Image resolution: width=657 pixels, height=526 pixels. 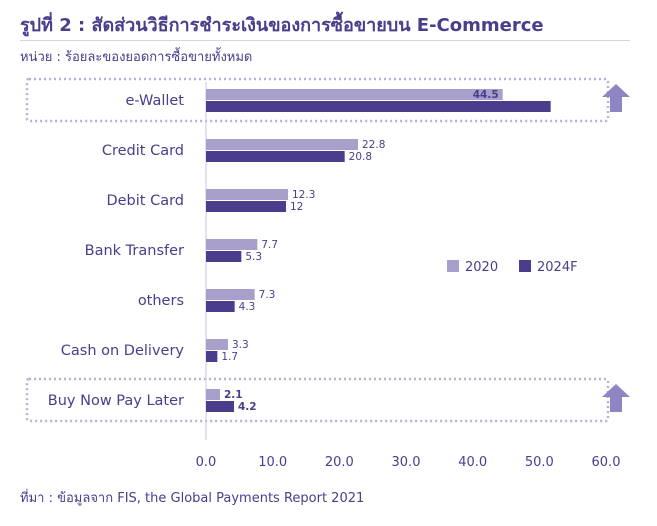 I want to click on value-label-buy-now-pay-later-2020: 2.1, so click(x=233, y=395).